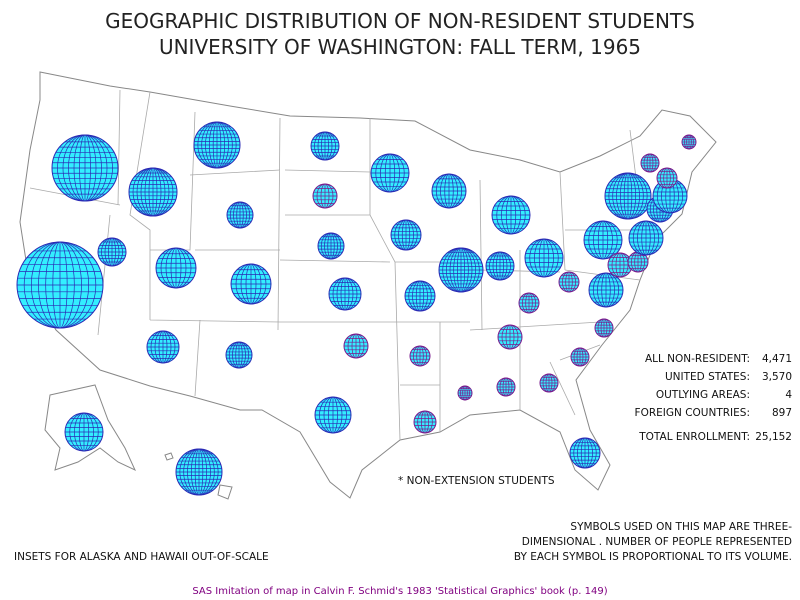 Image resolution: width=800 pixels, height=600 pixels. What do you see at coordinates (777, 359) in the screenshot?
I see `summary-value: 4,471` at bounding box center [777, 359].